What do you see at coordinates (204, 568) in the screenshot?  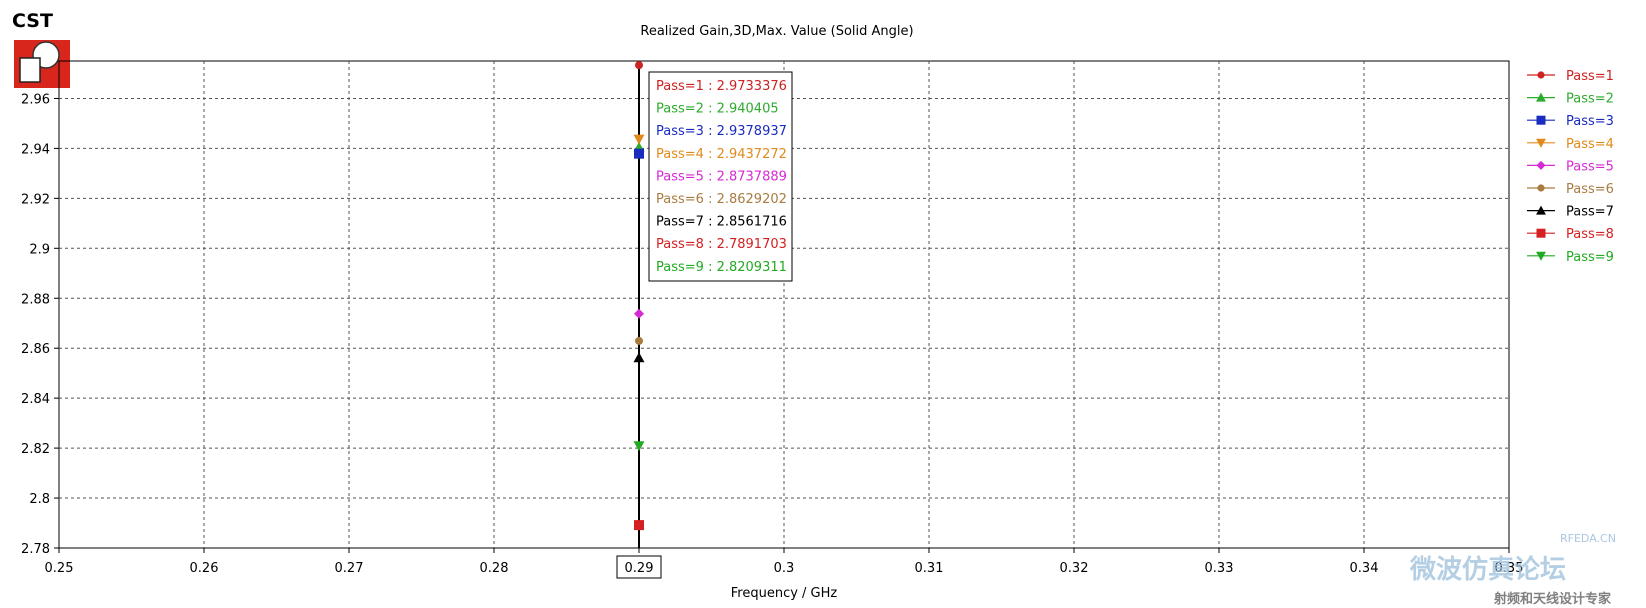 I see `x-tick-label: 0.26` at bounding box center [204, 568].